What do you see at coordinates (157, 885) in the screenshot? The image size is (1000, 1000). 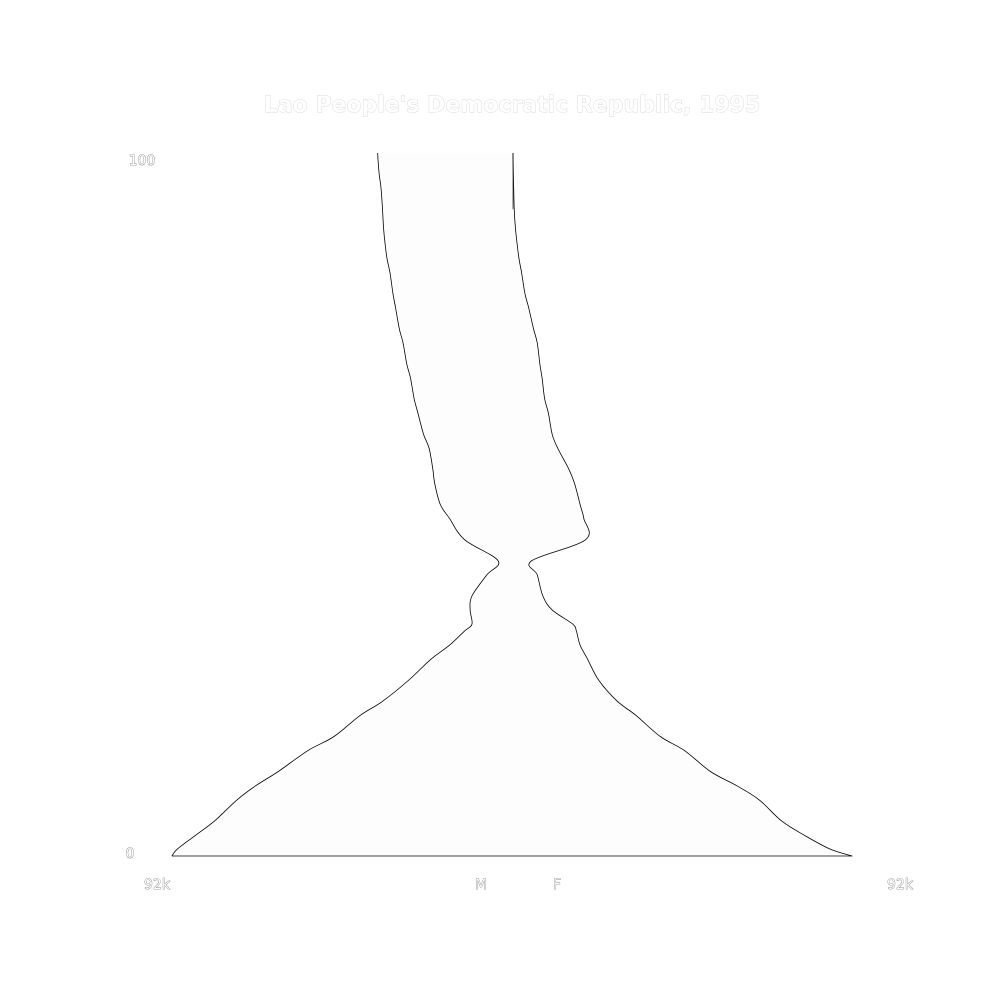 I see `x-tick-label-left: 92k` at bounding box center [157, 885].